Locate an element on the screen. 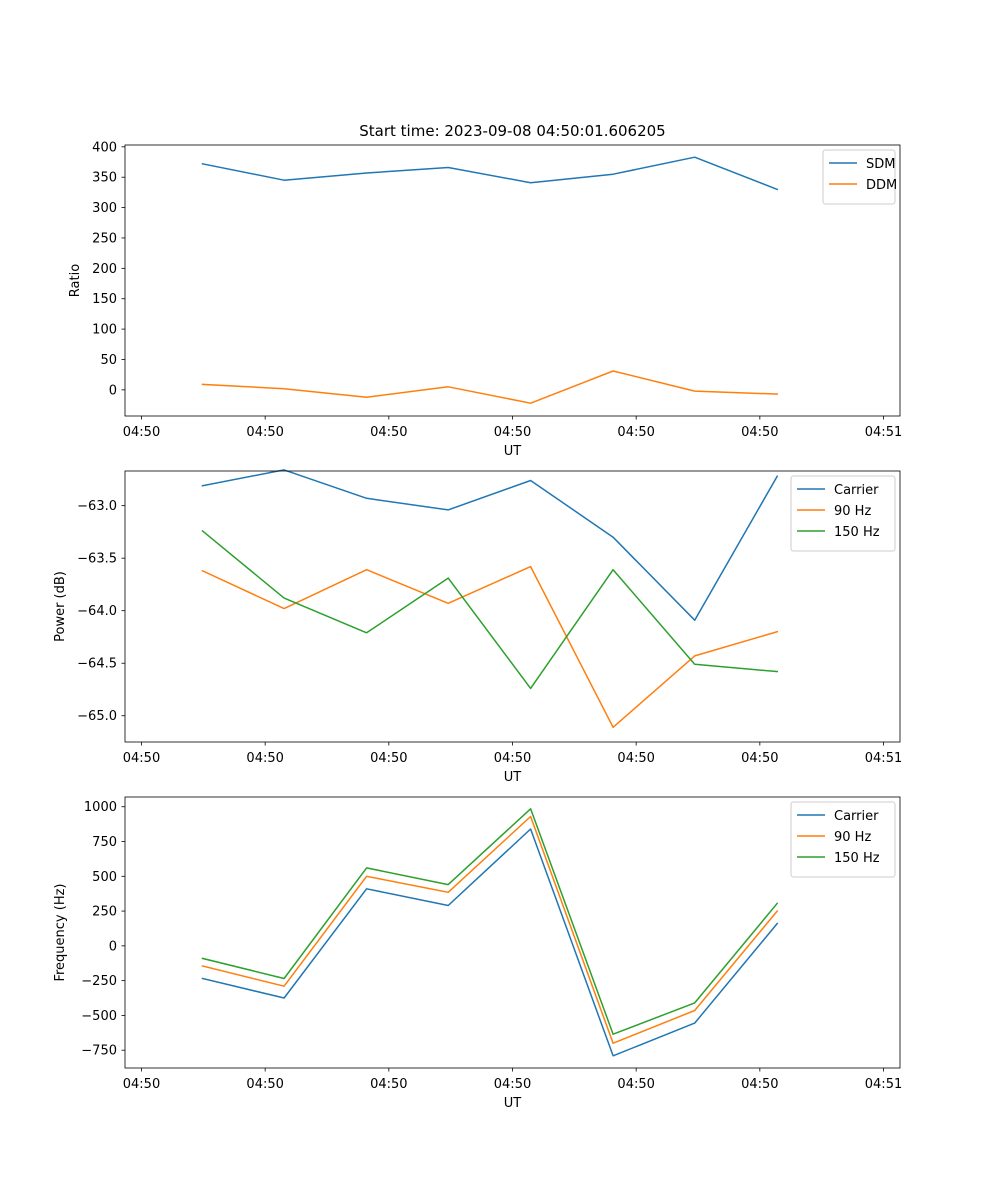 This screenshot has height=1200, width=1000. ratio-y-tick-label: 50 is located at coordinates (108, 360).